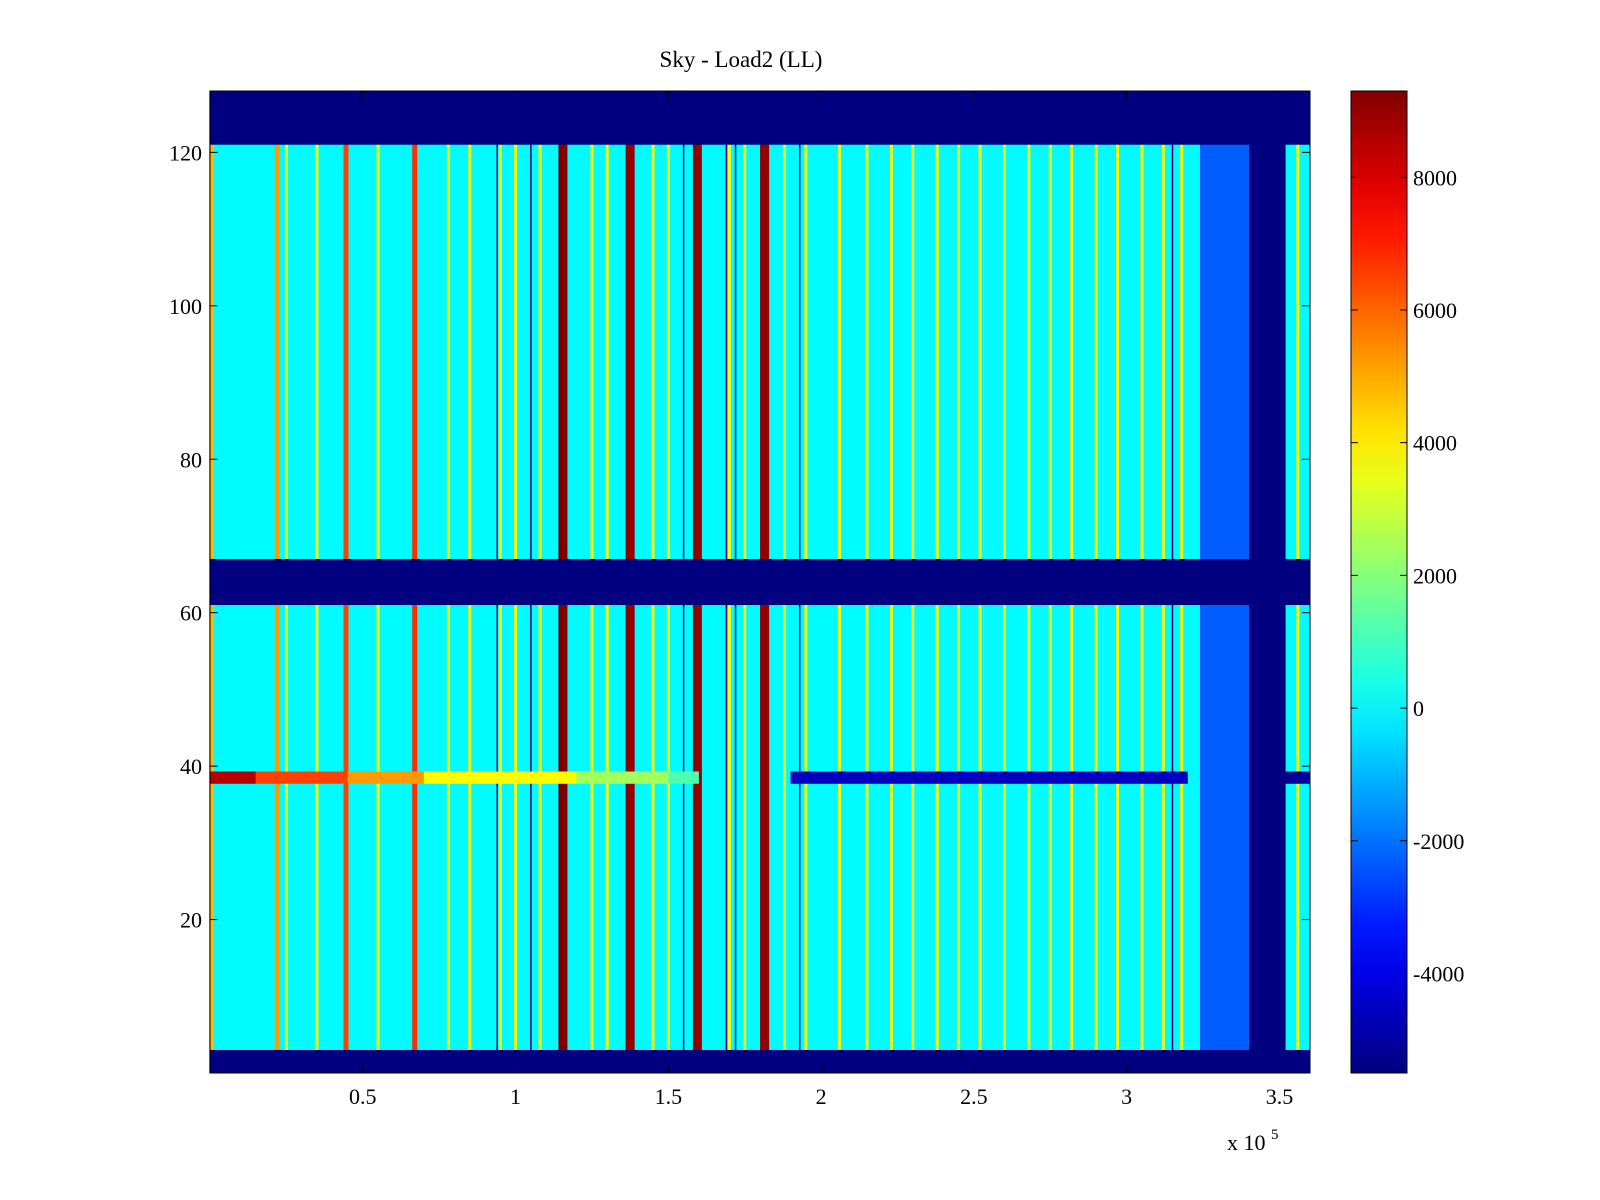 The width and height of the screenshot is (1600, 1200). What do you see at coordinates (191, 613) in the screenshot?
I see `y-tick-label: 60` at bounding box center [191, 613].